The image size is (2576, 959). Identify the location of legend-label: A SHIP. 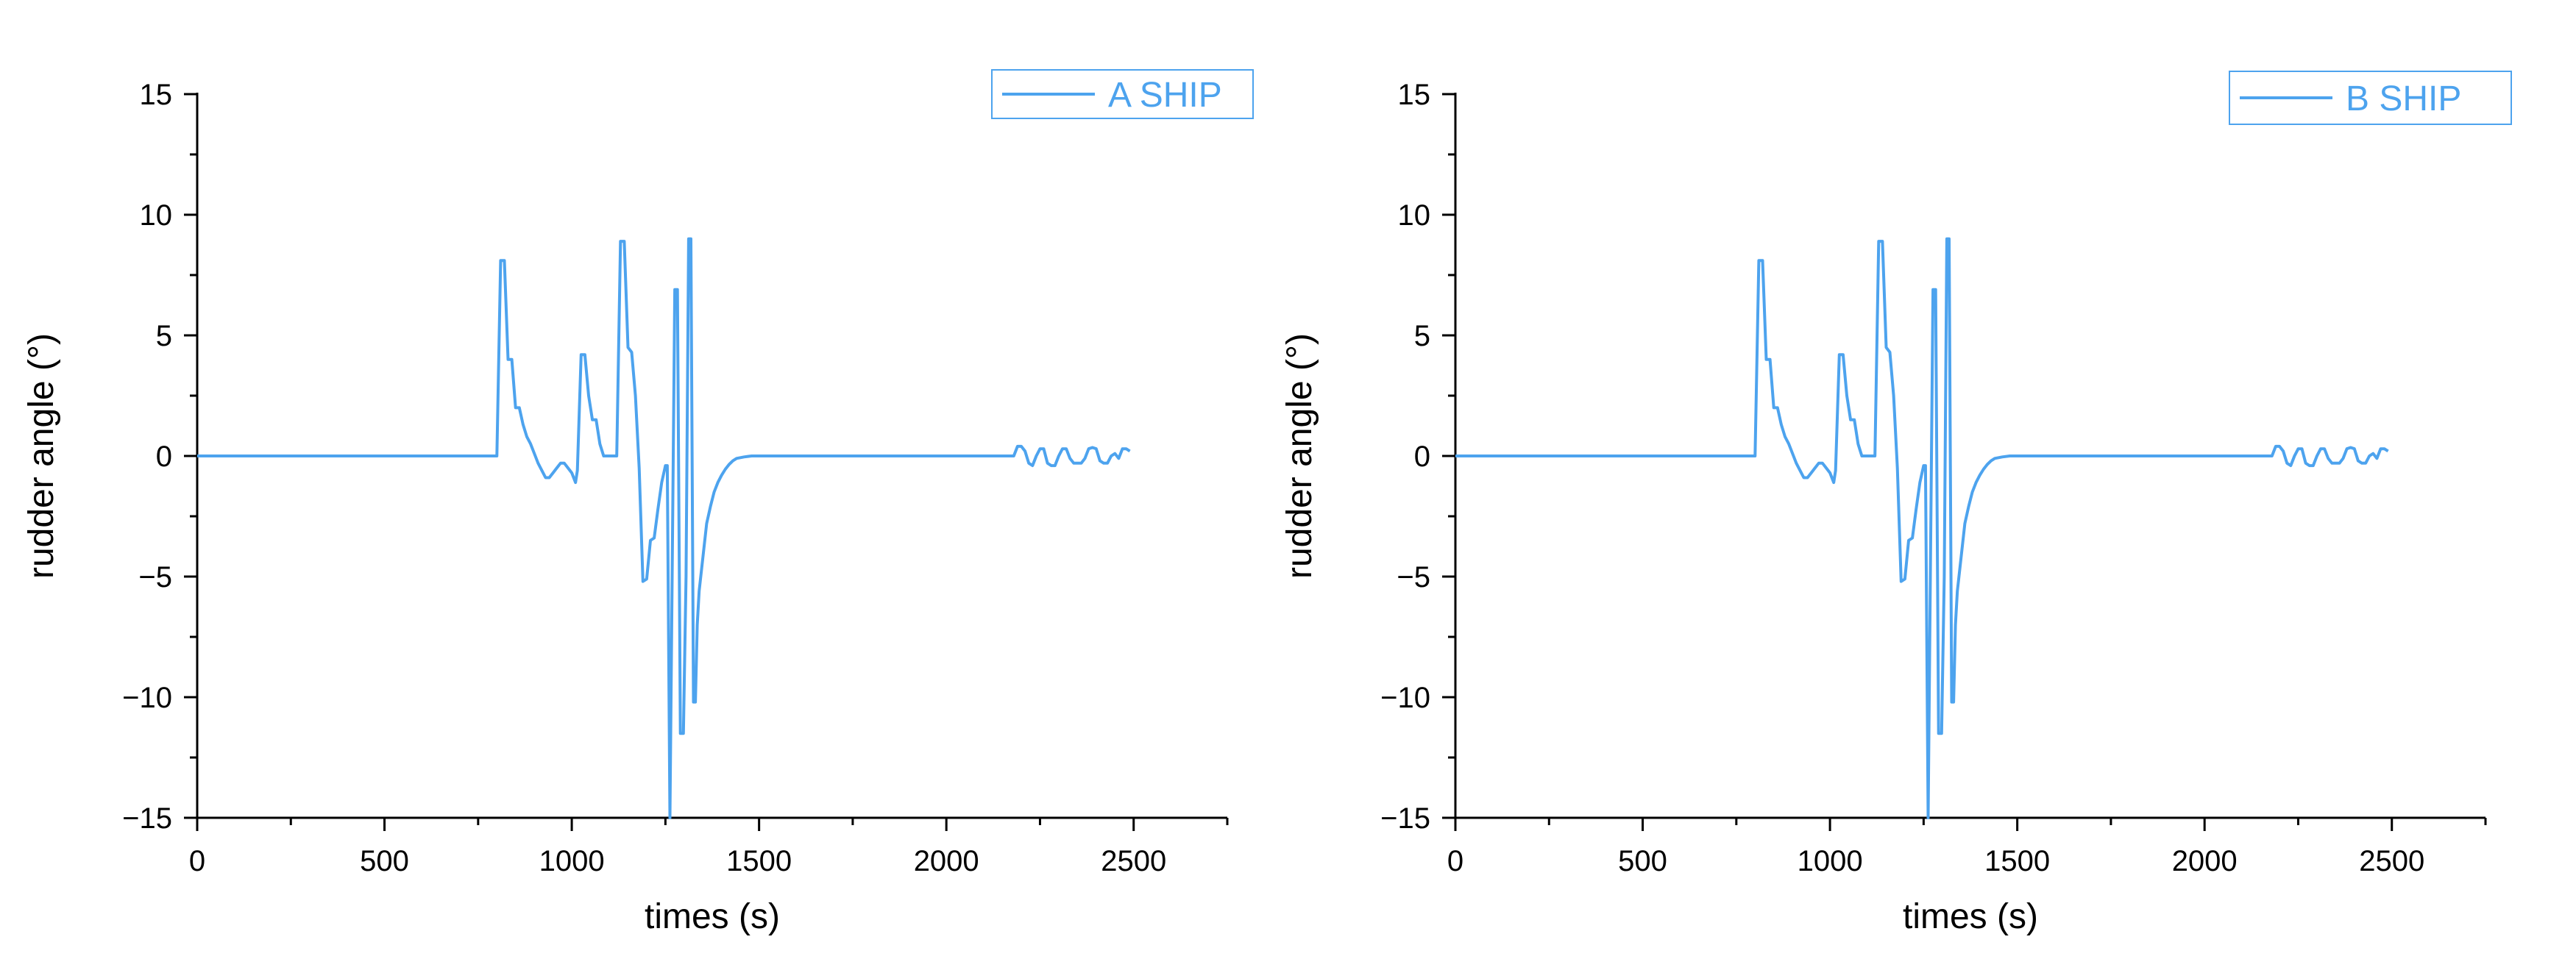
(1165, 95).